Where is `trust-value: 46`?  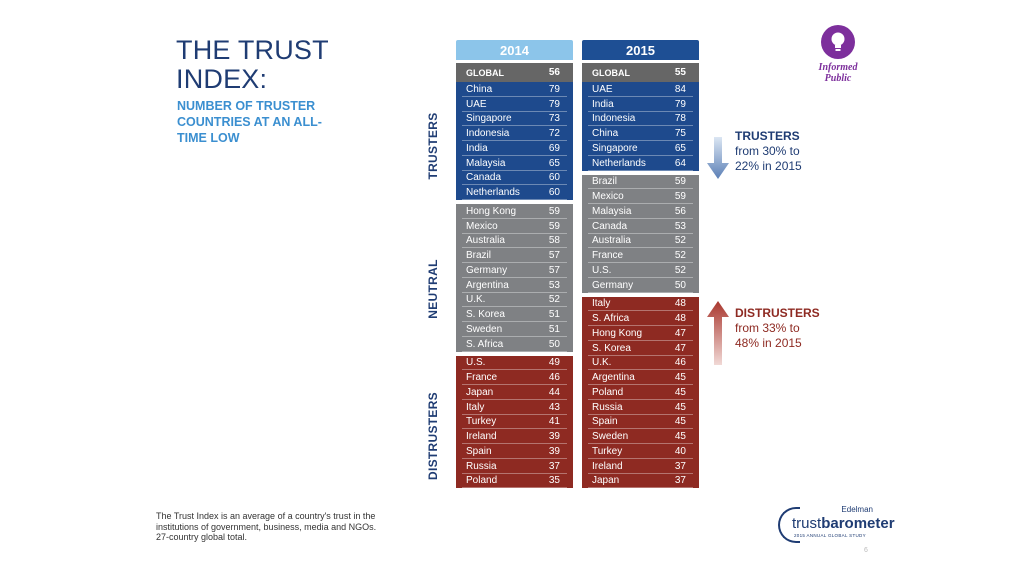
trust-value: 46 is located at coordinates (554, 378).